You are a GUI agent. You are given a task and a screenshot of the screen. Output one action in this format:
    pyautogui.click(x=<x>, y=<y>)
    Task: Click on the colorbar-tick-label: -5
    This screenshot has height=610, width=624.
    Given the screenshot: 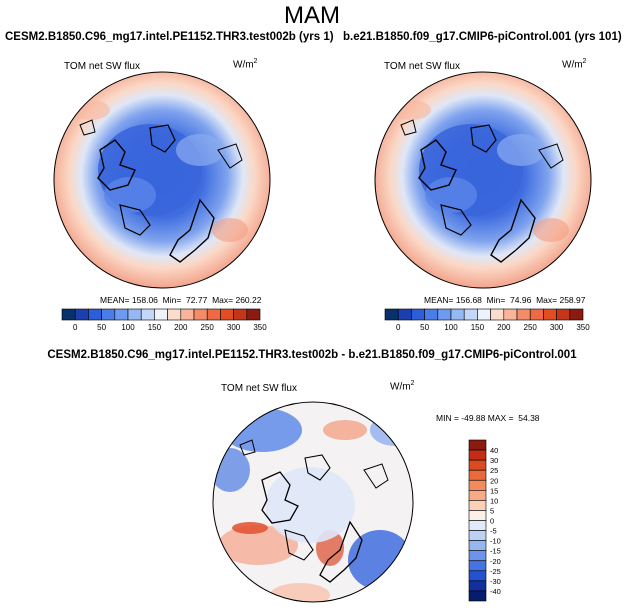 What is the action you would take?
    pyautogui.click(x=493, y=531)
    